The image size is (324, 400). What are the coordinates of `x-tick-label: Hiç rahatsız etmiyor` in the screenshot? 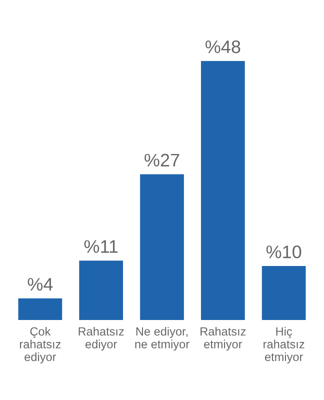 It's located at (284, 345).